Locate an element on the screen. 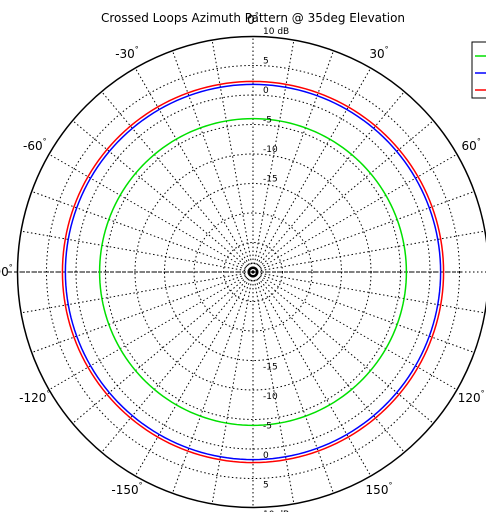 The image size is (486, 517). legend is located at coordinates (479, 70).